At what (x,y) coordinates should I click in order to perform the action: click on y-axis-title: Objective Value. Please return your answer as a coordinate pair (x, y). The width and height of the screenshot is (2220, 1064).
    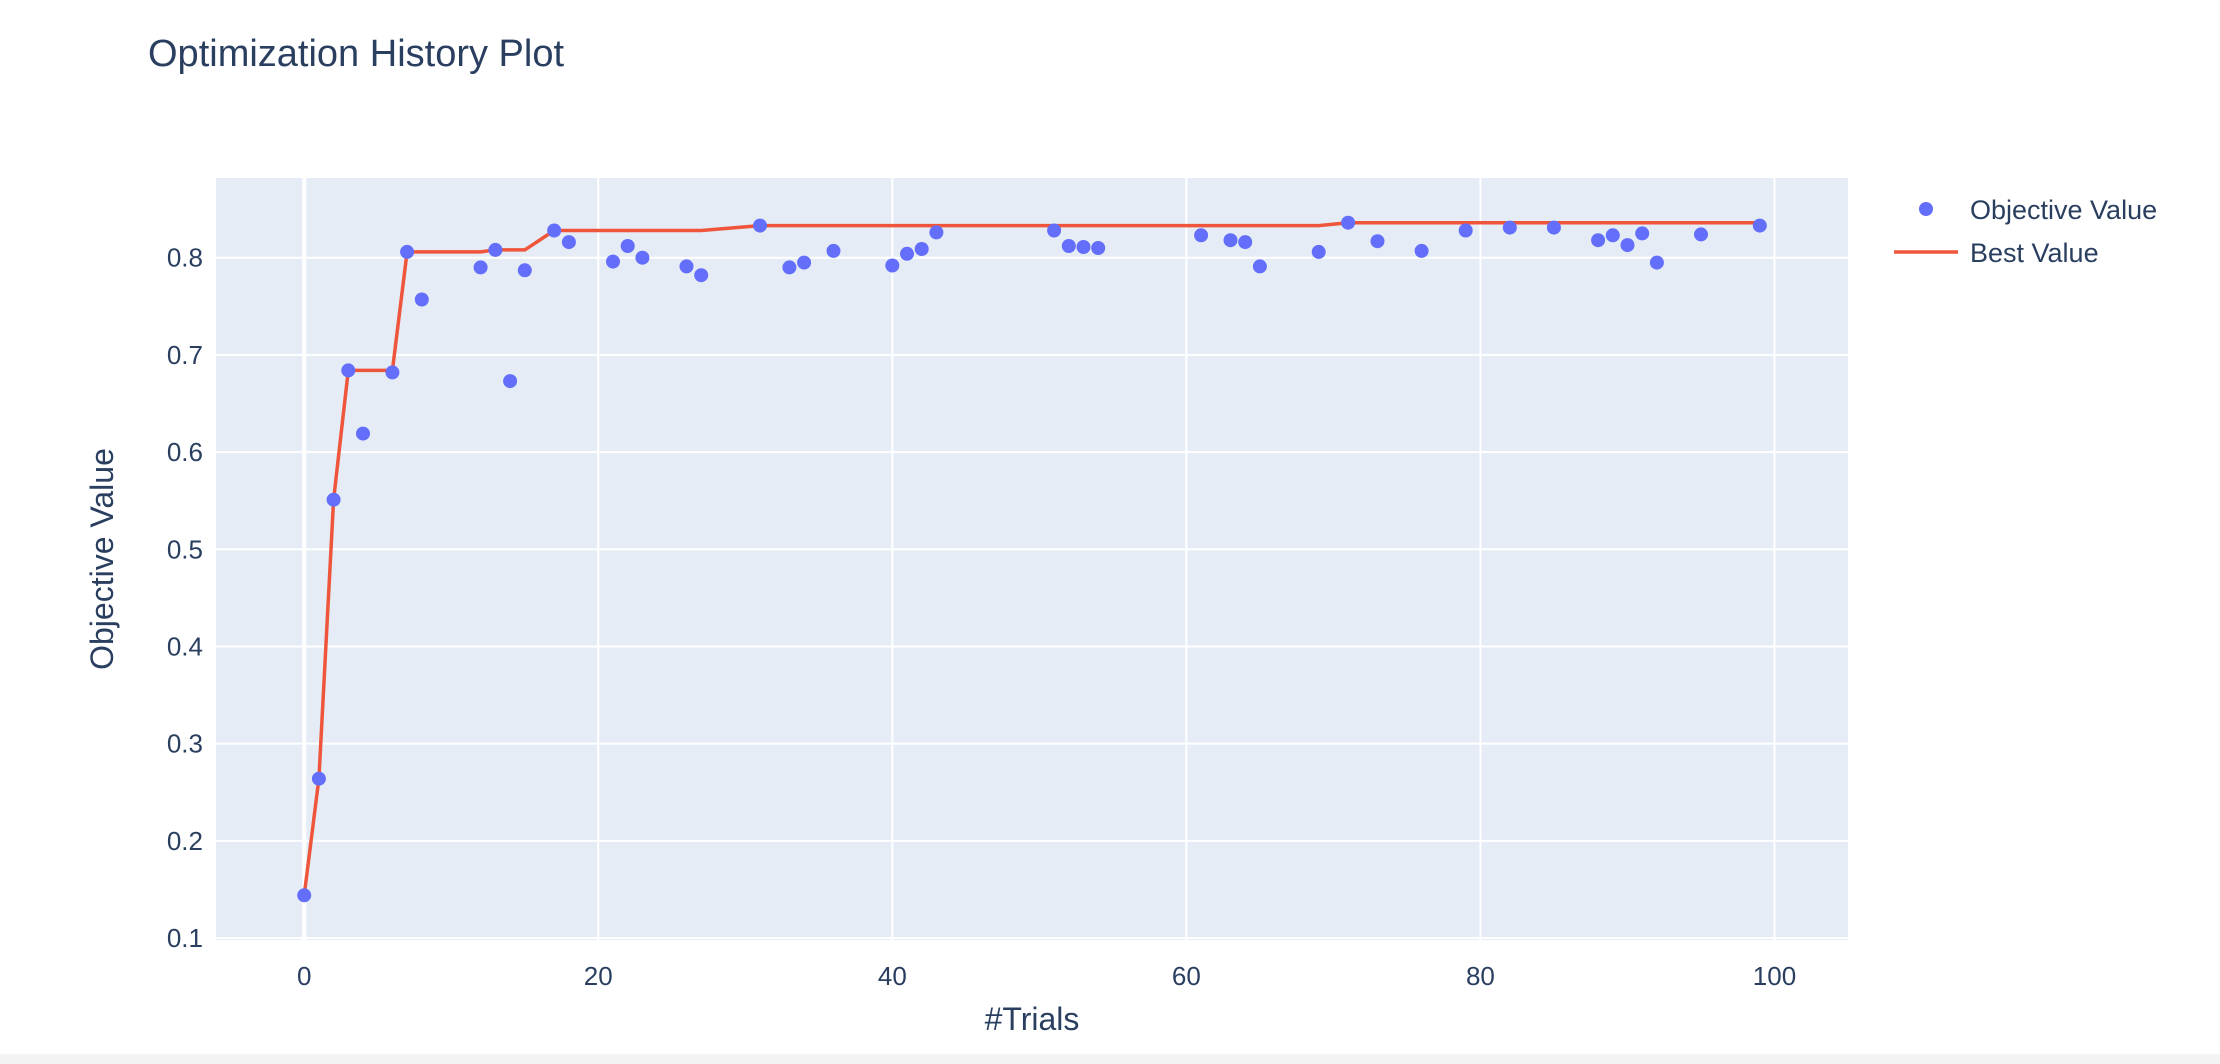
    Looking at the image, I should click on (102, 559).